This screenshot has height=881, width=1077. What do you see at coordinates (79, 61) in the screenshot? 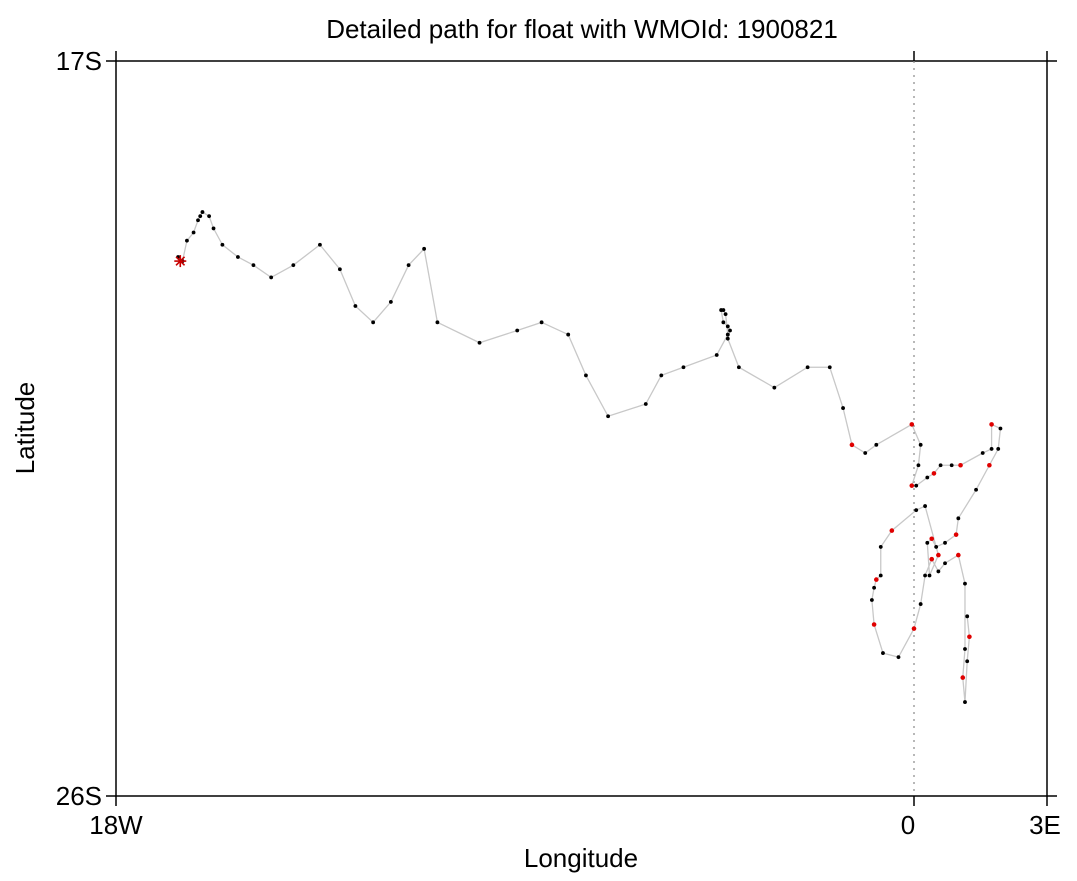
I see `y-tick-label: 17S` at bounding box center [79, 61].